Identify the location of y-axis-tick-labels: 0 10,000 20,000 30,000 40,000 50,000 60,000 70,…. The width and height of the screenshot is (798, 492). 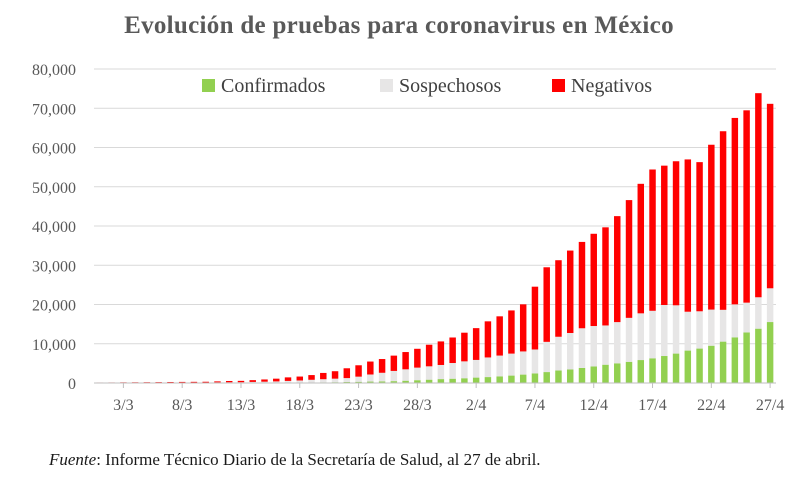
(54, 227).